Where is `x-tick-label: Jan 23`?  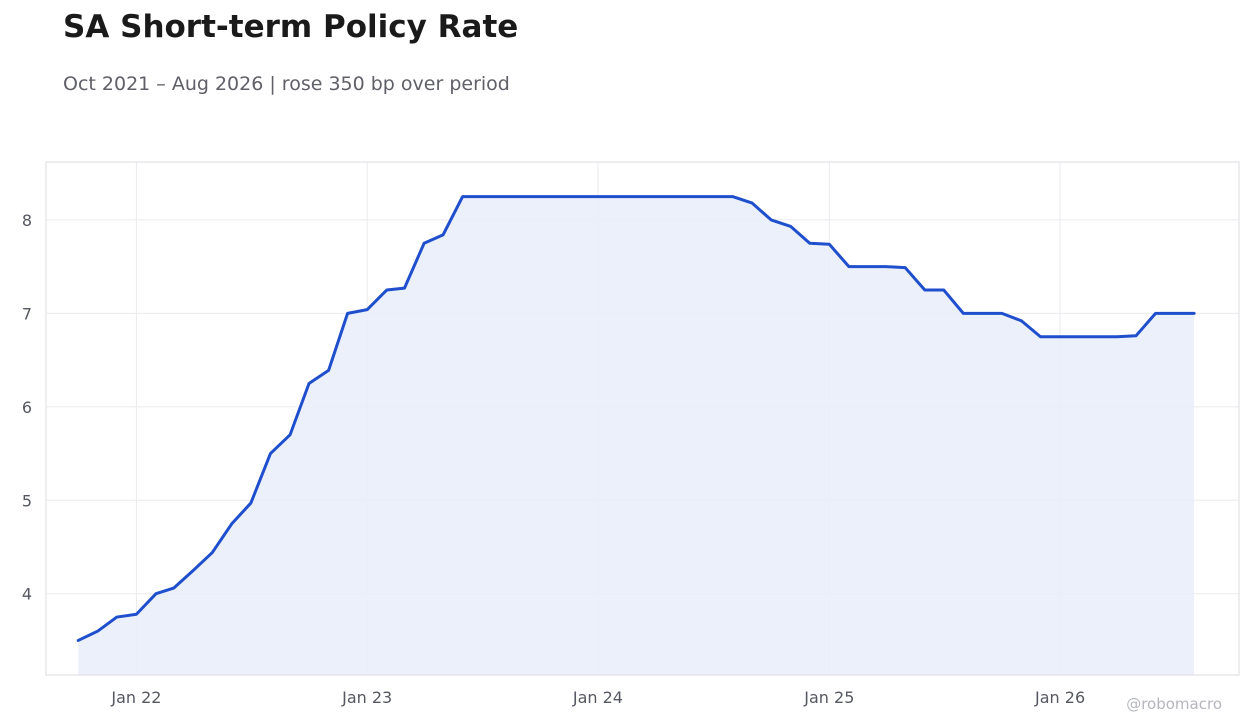
x-tick-label: Jan 23 is located at coordinates (366, 697).